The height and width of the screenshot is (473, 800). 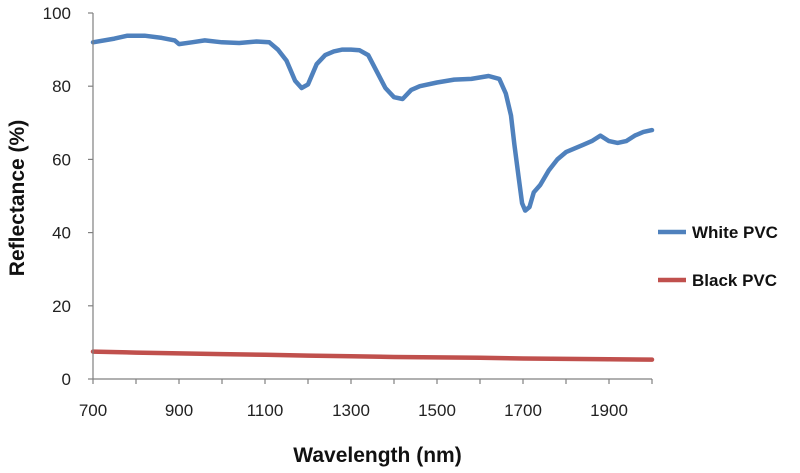 I want to click on x-tick-label: 900, so click(x=179, y=410).